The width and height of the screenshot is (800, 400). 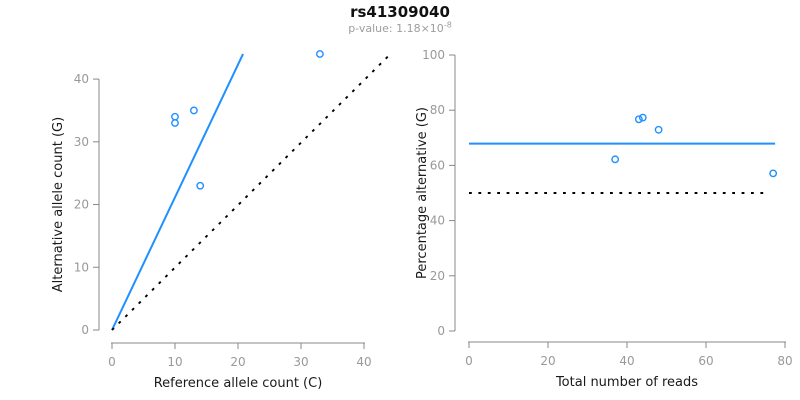 I want to click on fit-line, so click(x=177, y=192).